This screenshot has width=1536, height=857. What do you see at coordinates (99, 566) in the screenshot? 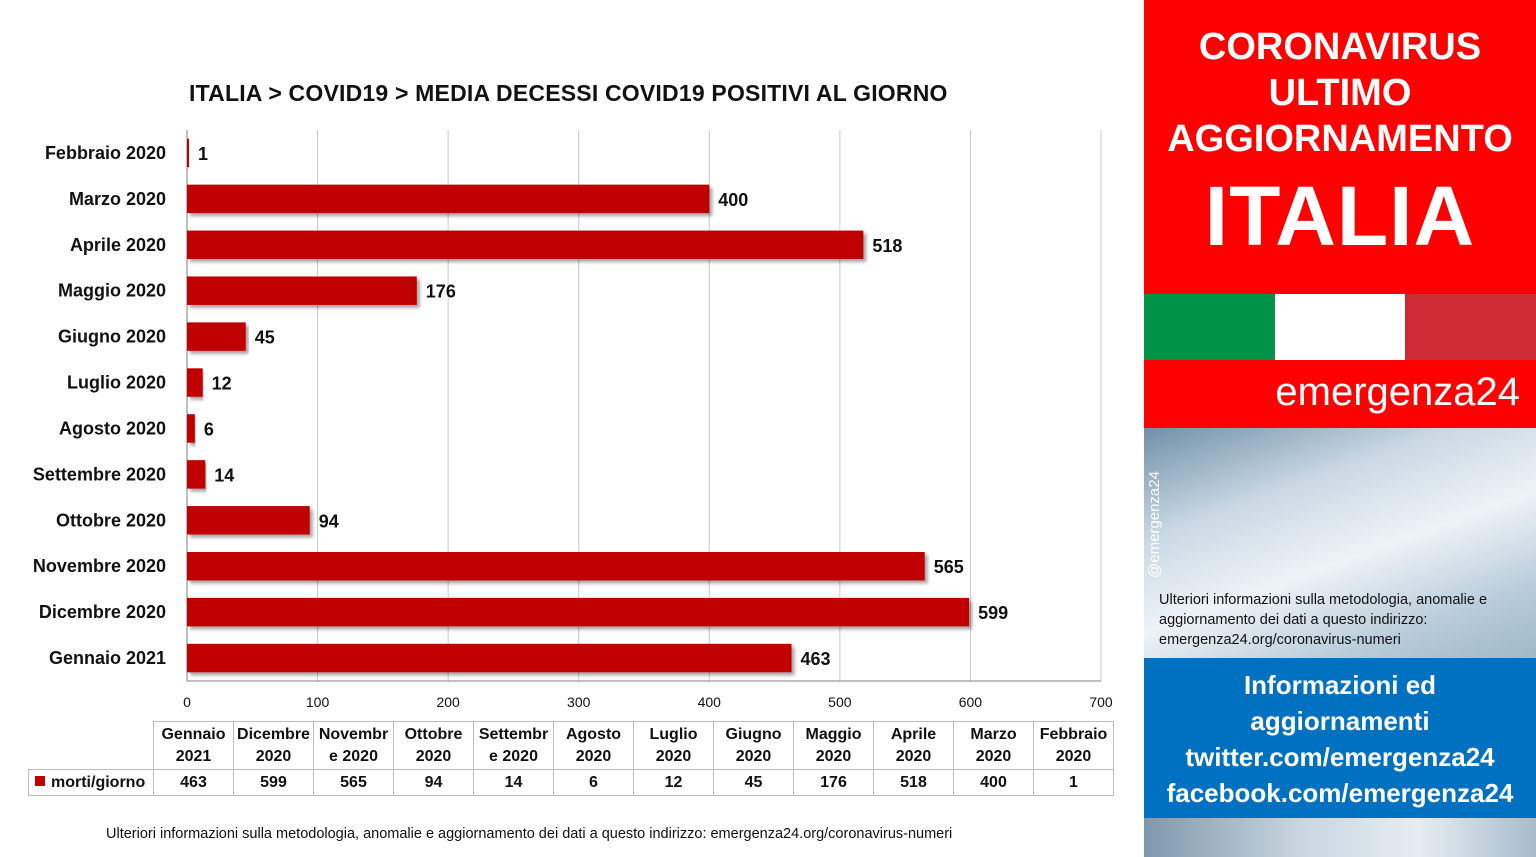
I see `category-label: Novembre 2020` at bounding box center [99, 566].